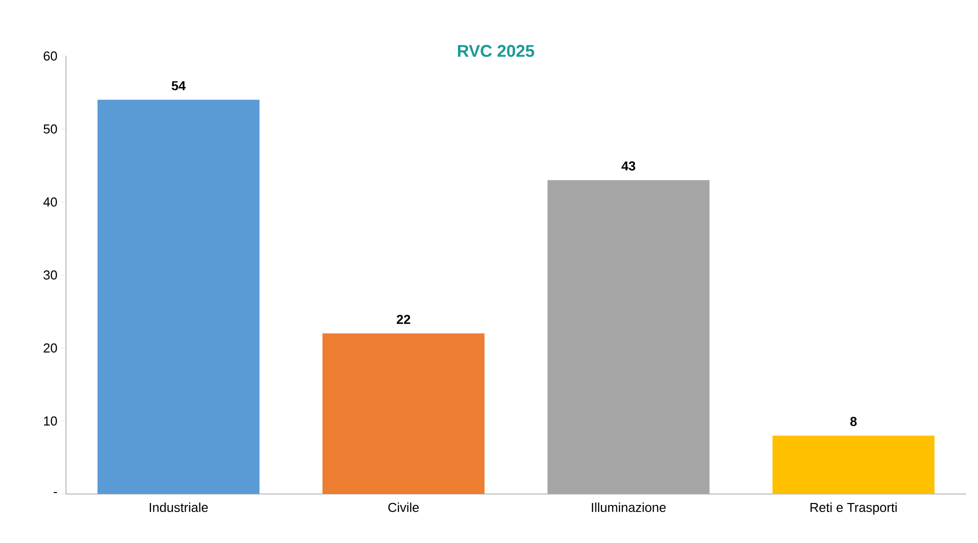 The image size is (978, 543). I want to click on data-label: 22, so click(403, 319).